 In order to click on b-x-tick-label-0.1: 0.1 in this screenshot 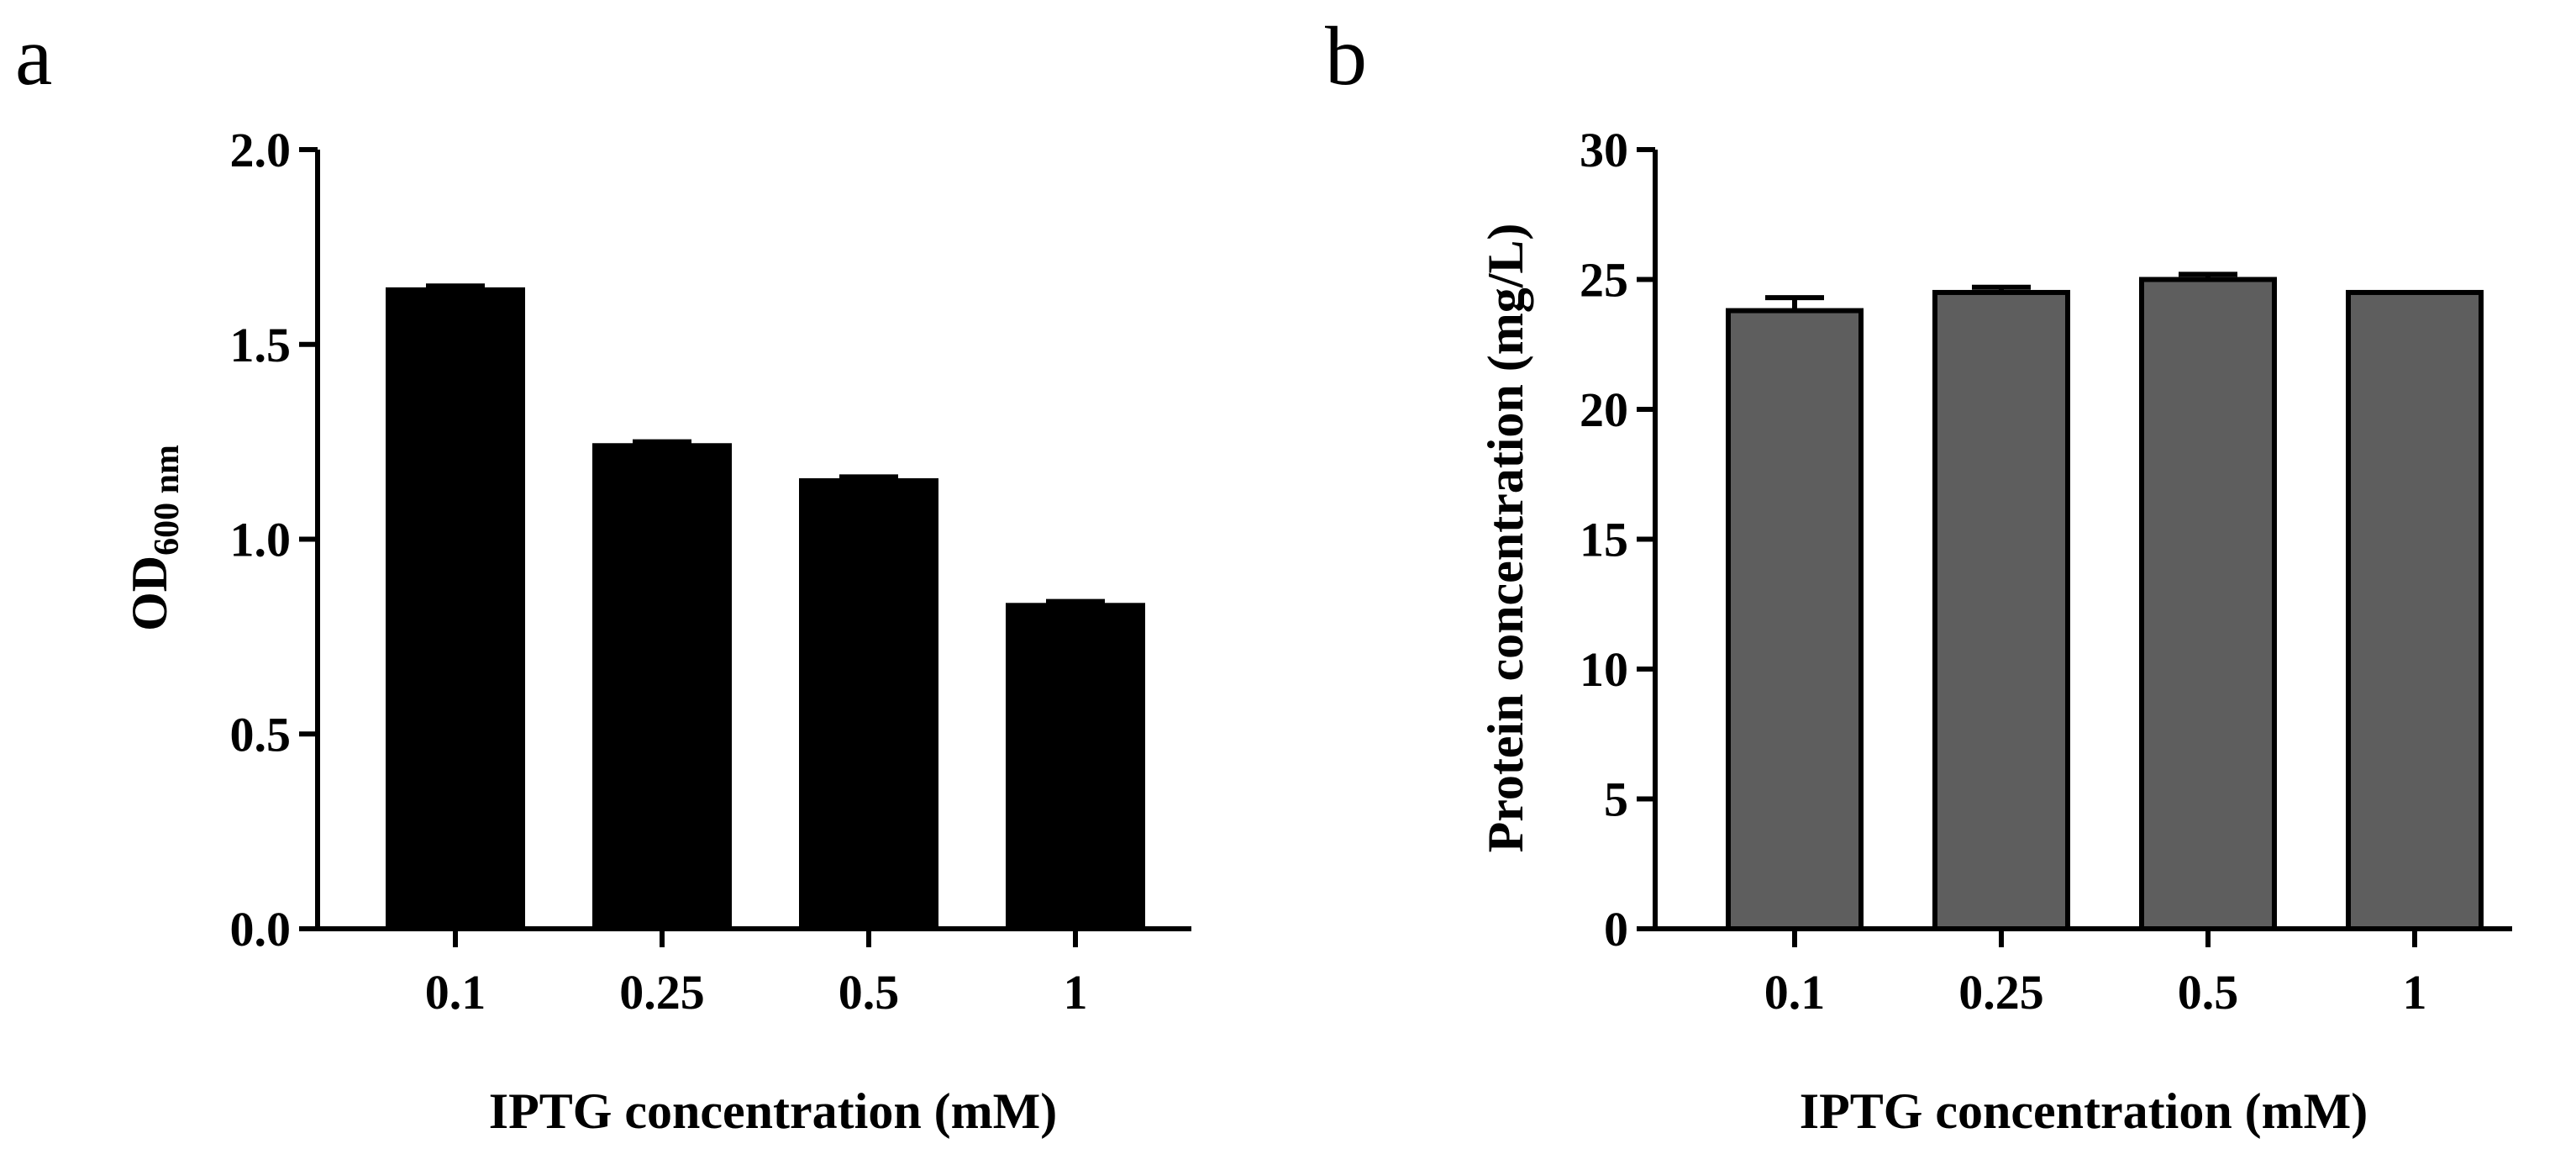, I will do `click(1795, 993)`.